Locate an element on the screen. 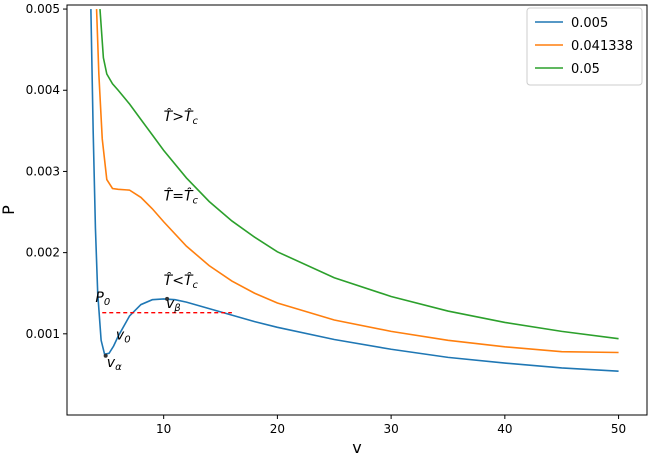 This screenshot has height=456, width=650. y-tick-label-0: 0.001 is located at coordinates (43, 334).